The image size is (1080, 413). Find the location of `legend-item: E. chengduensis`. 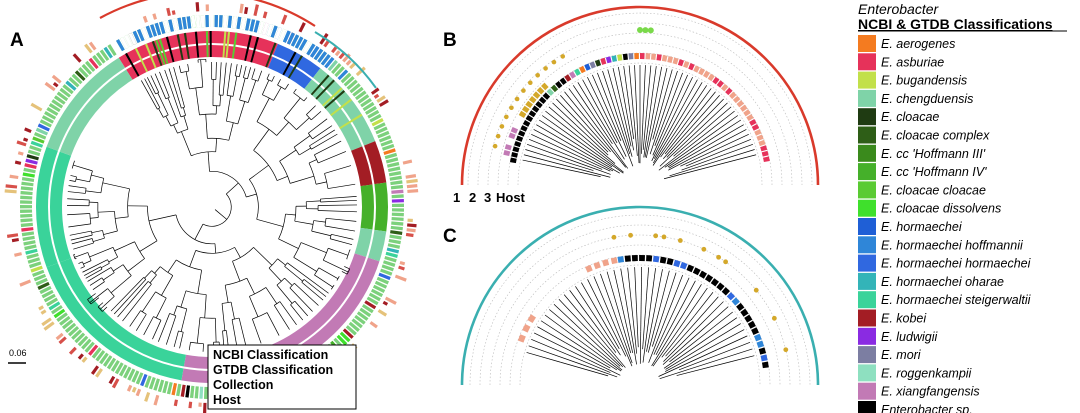

legend-item: E. chengduensis is located at coordinates (915, 98).